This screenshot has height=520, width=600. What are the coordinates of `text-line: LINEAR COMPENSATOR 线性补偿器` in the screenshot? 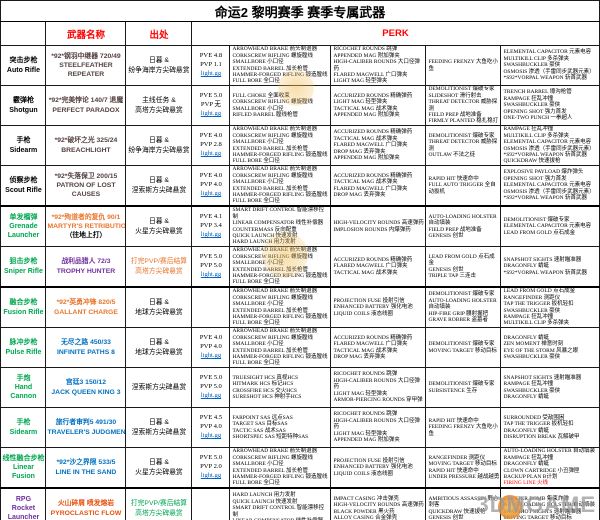 It's located at (280, 519).